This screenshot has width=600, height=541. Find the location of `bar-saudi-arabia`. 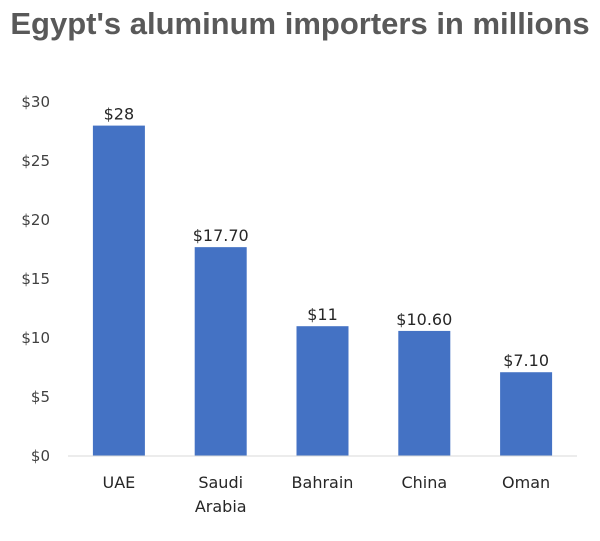

bar-saudi-arabia is located at coordinates (220, 351).